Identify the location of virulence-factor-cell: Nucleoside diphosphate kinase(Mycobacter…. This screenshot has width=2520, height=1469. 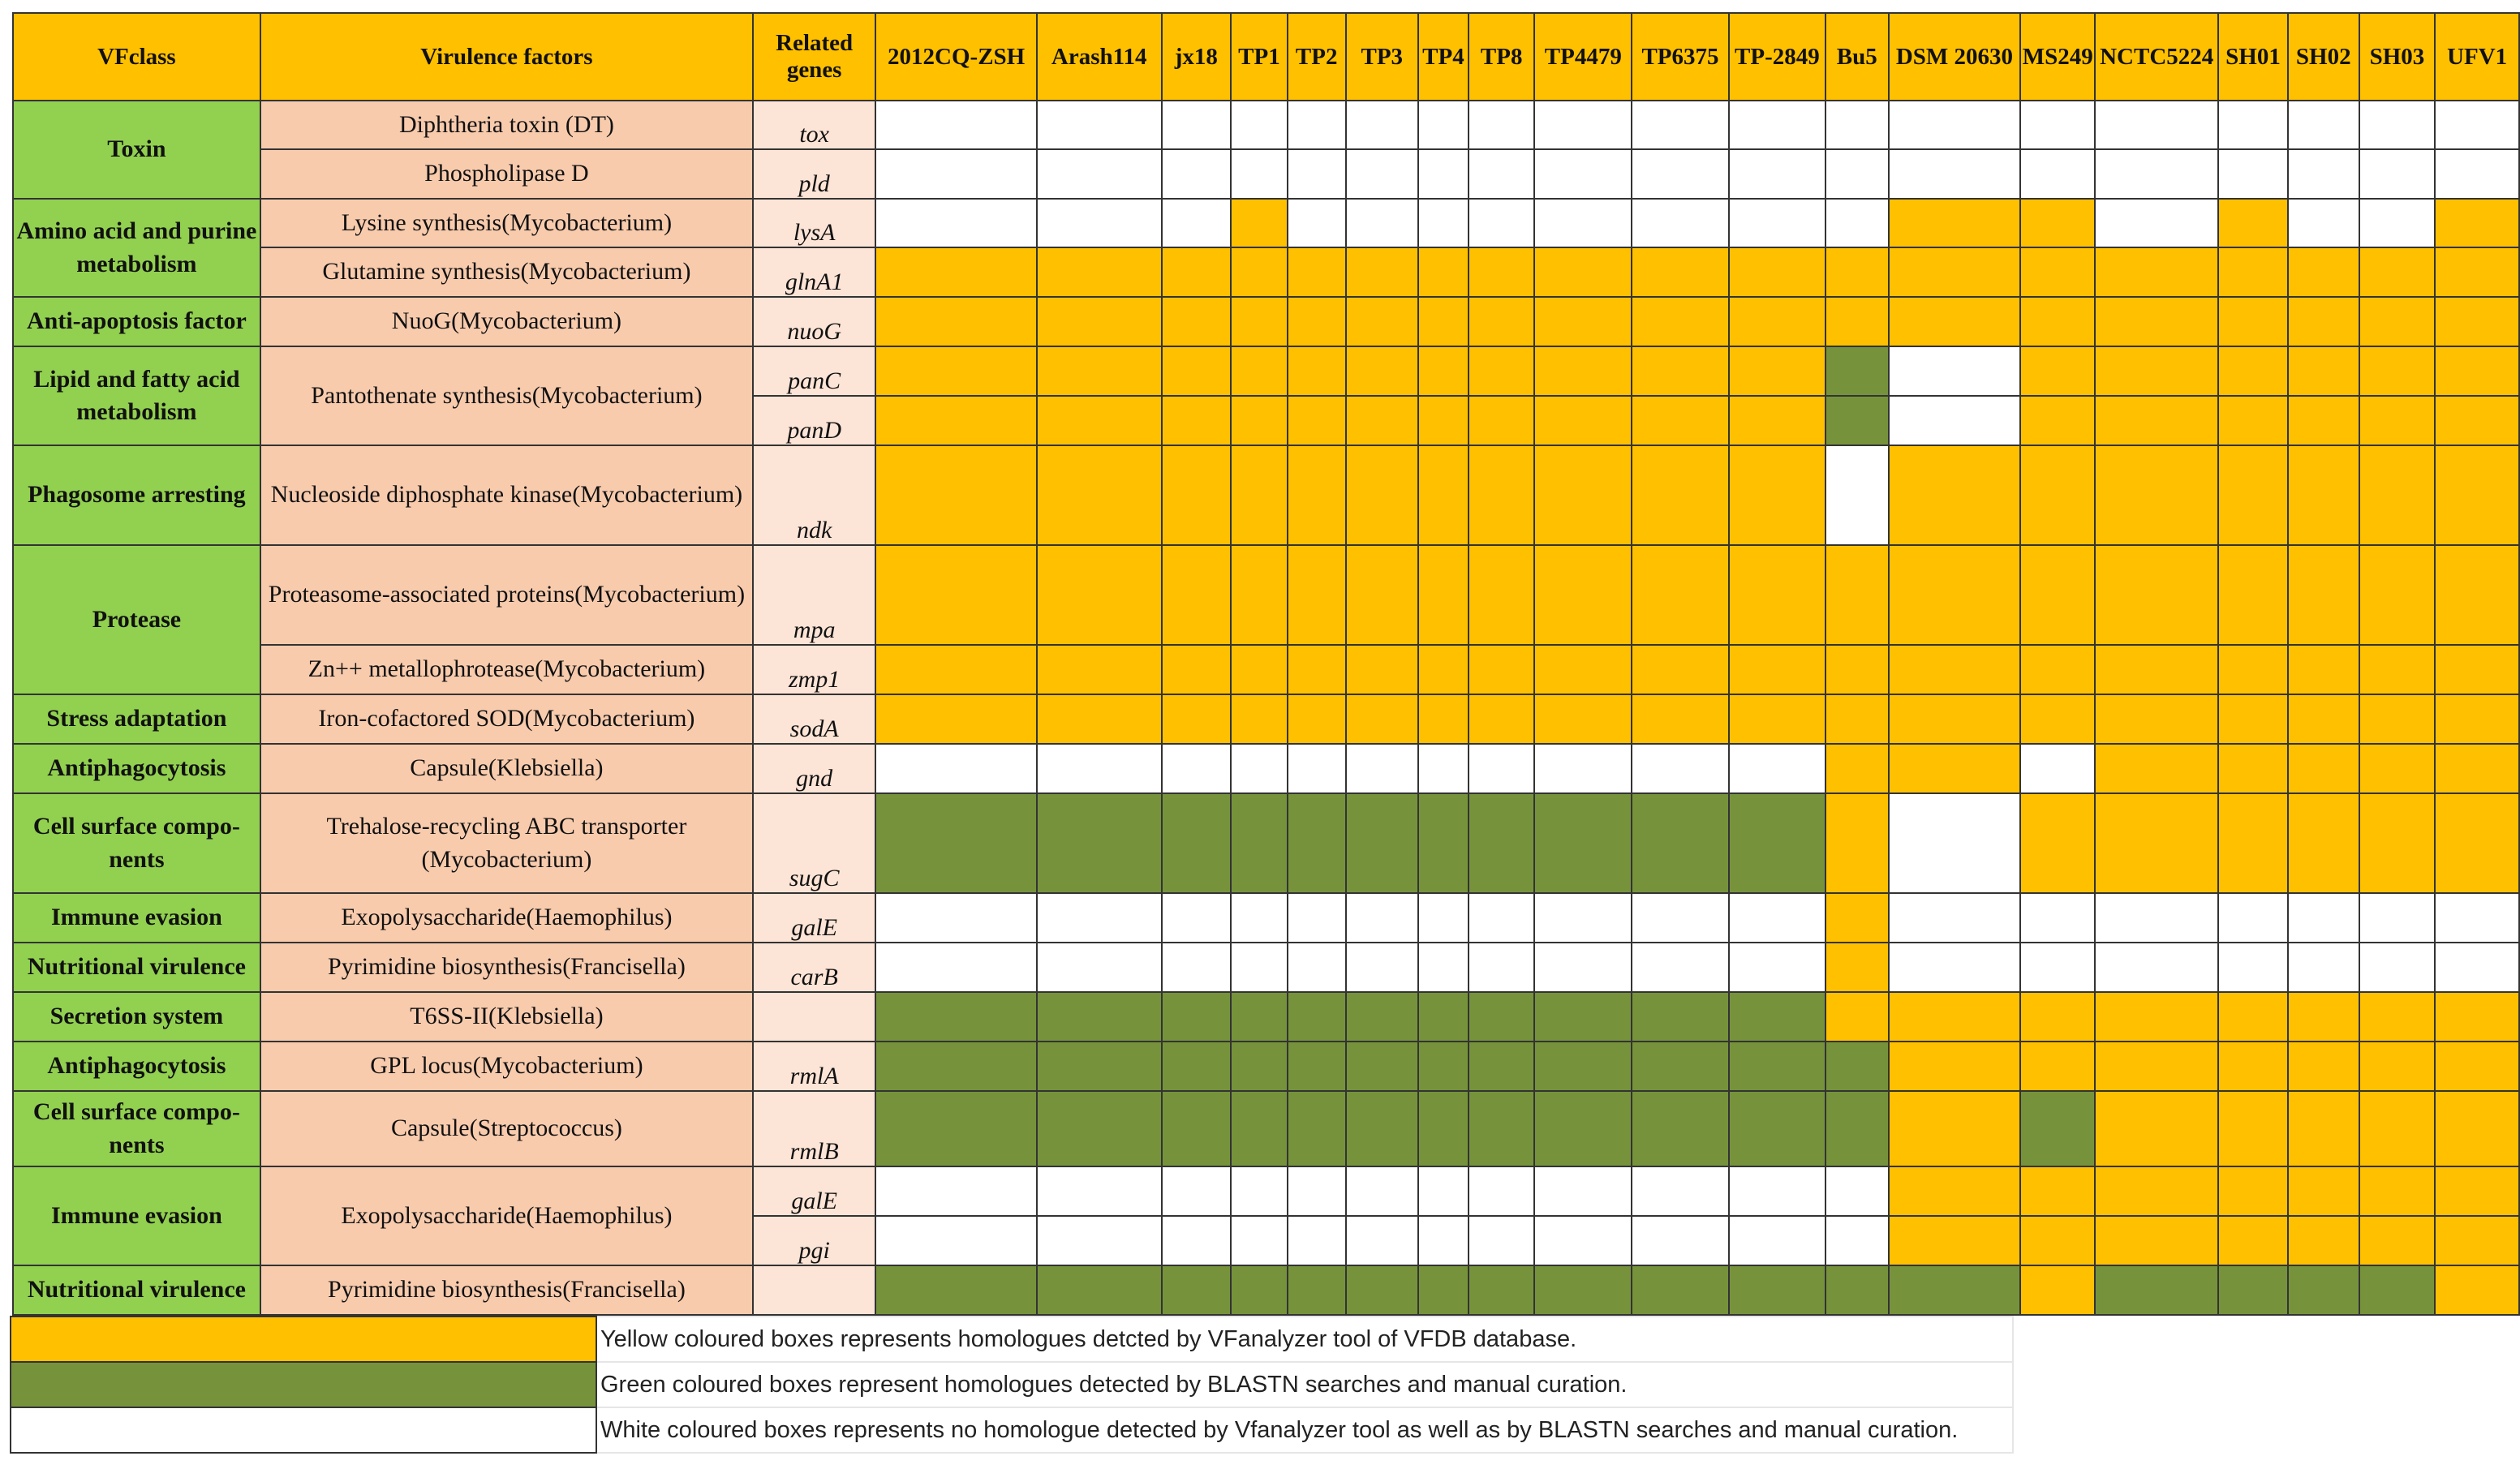
(507, 496).